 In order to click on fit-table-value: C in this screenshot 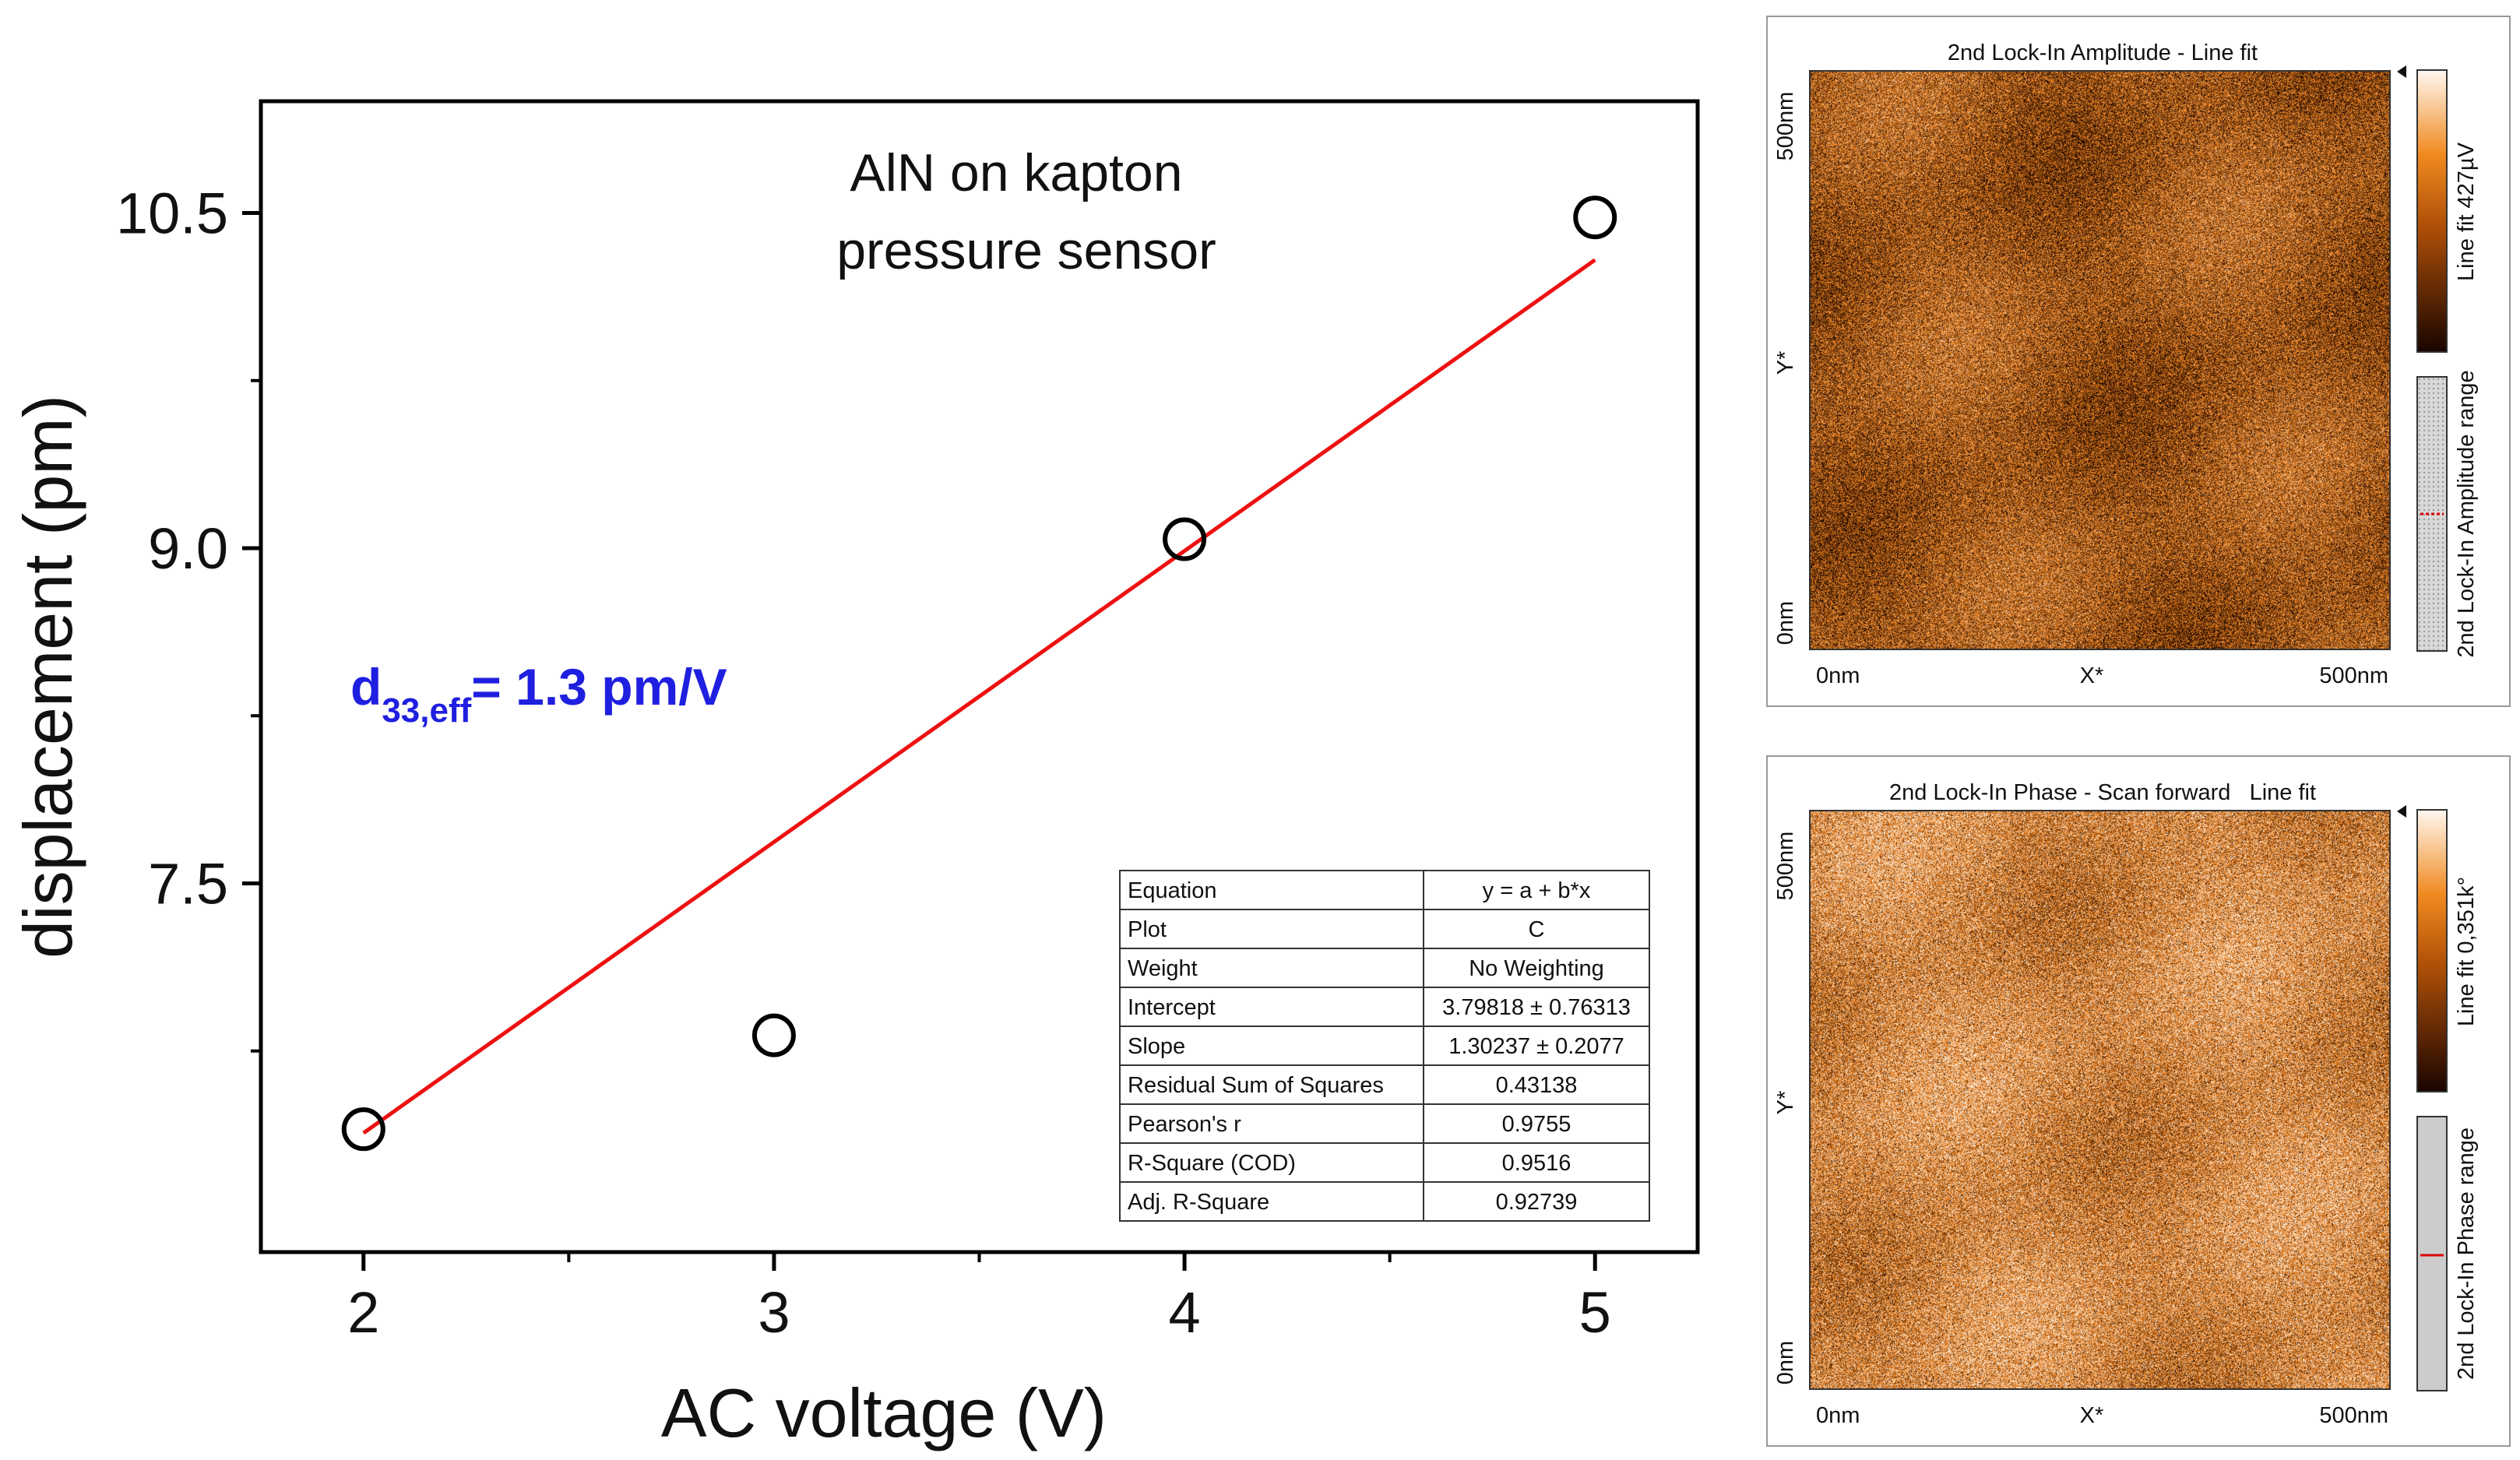, I will do `click(1537, 929)`.